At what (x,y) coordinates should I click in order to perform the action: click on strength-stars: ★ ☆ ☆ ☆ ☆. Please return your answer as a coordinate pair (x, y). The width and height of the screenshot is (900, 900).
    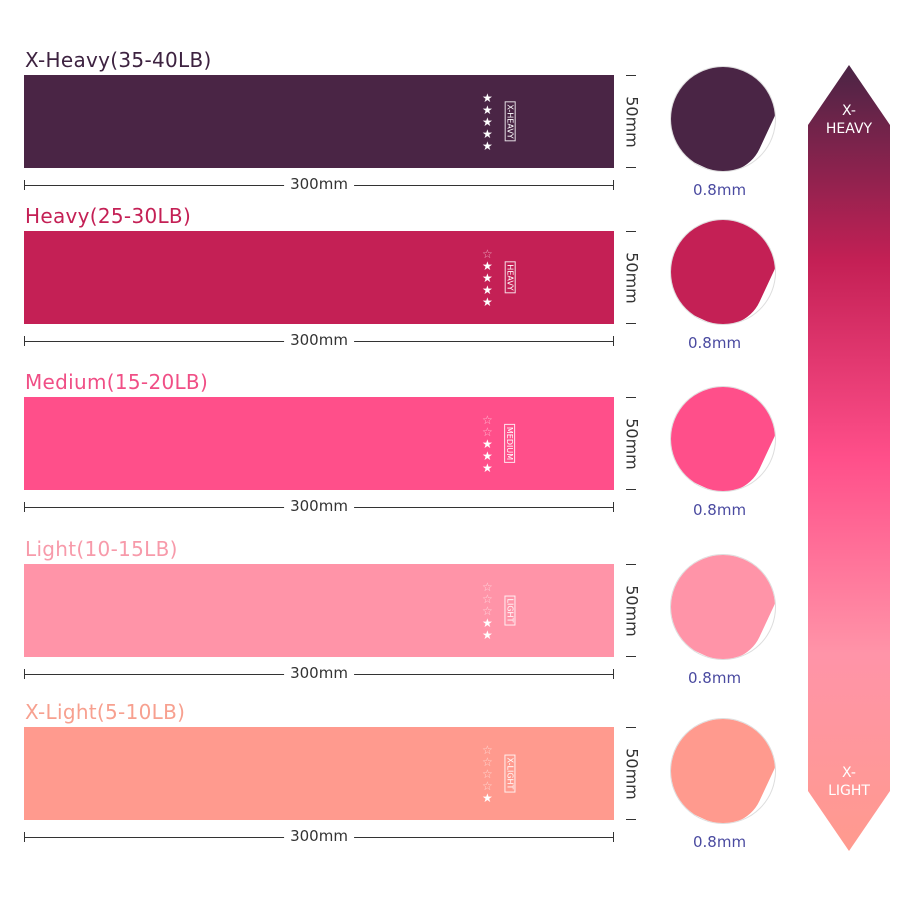
    Looking at the image, I should click on (488, 773).